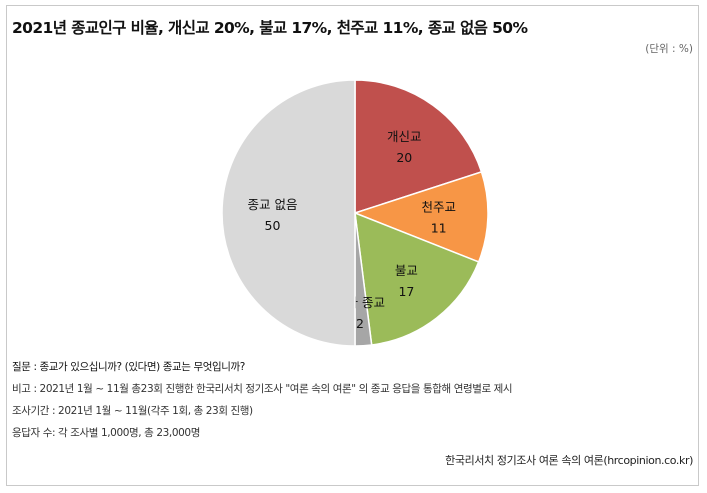  What do you see at coordinates (273, 225) in the screenshot?
I see `slice-value-label: 50` at bounding box center [273, 225].